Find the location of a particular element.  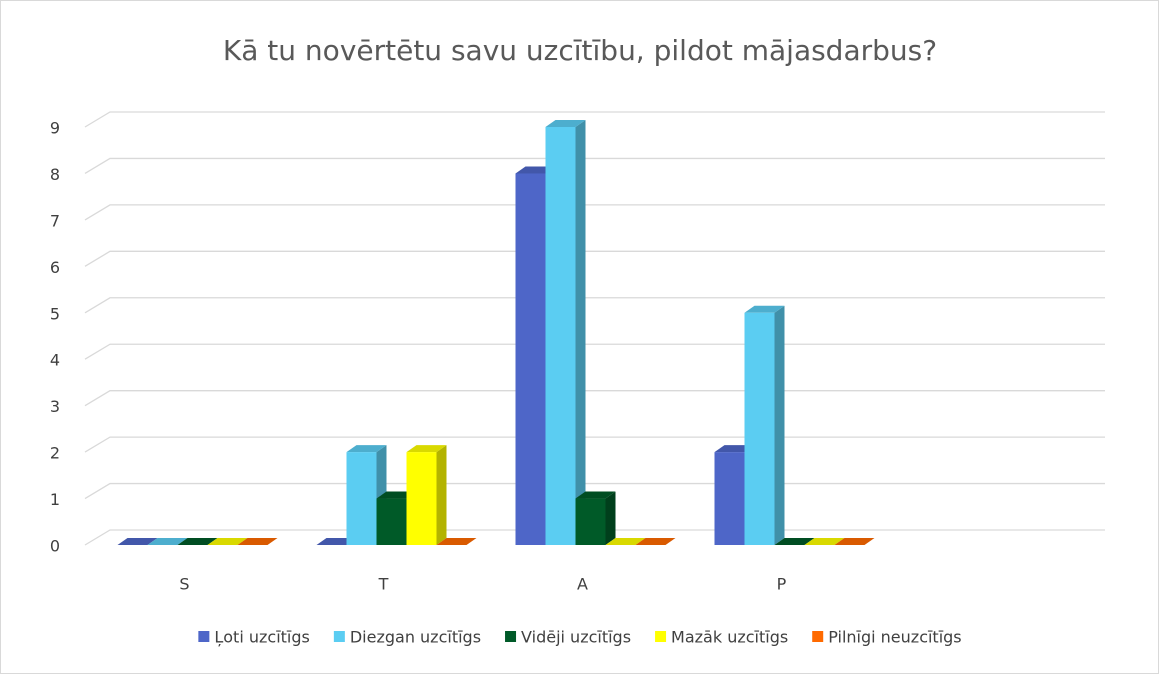

legend-label: Pilnīgi neuzcītīgs is located at coordinates (894, 637).